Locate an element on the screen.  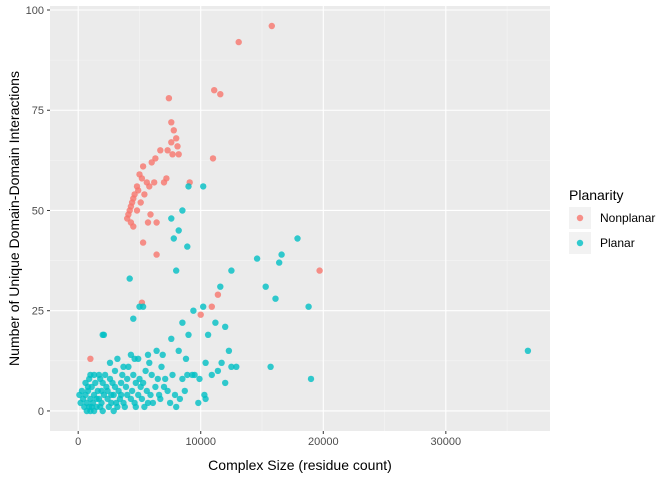
y-tick-label: 0 is located at coordinates (41, 412).